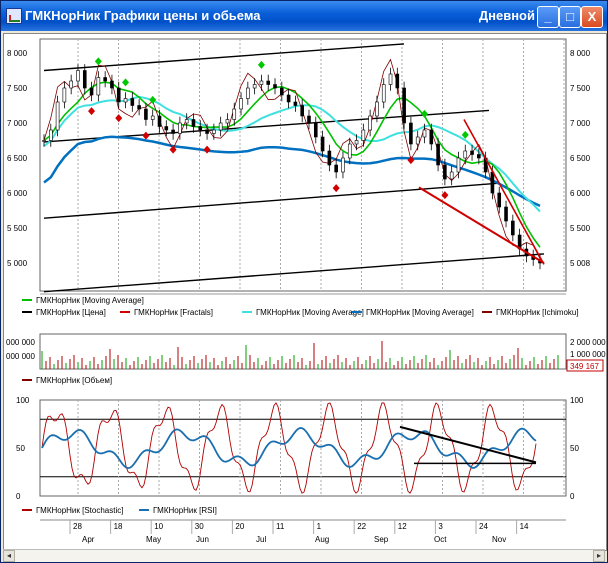  I want to click on oscillator-legend: ГМКНорНик [Stochastic] ГМКНорНик [RSI], so click(119, 510).